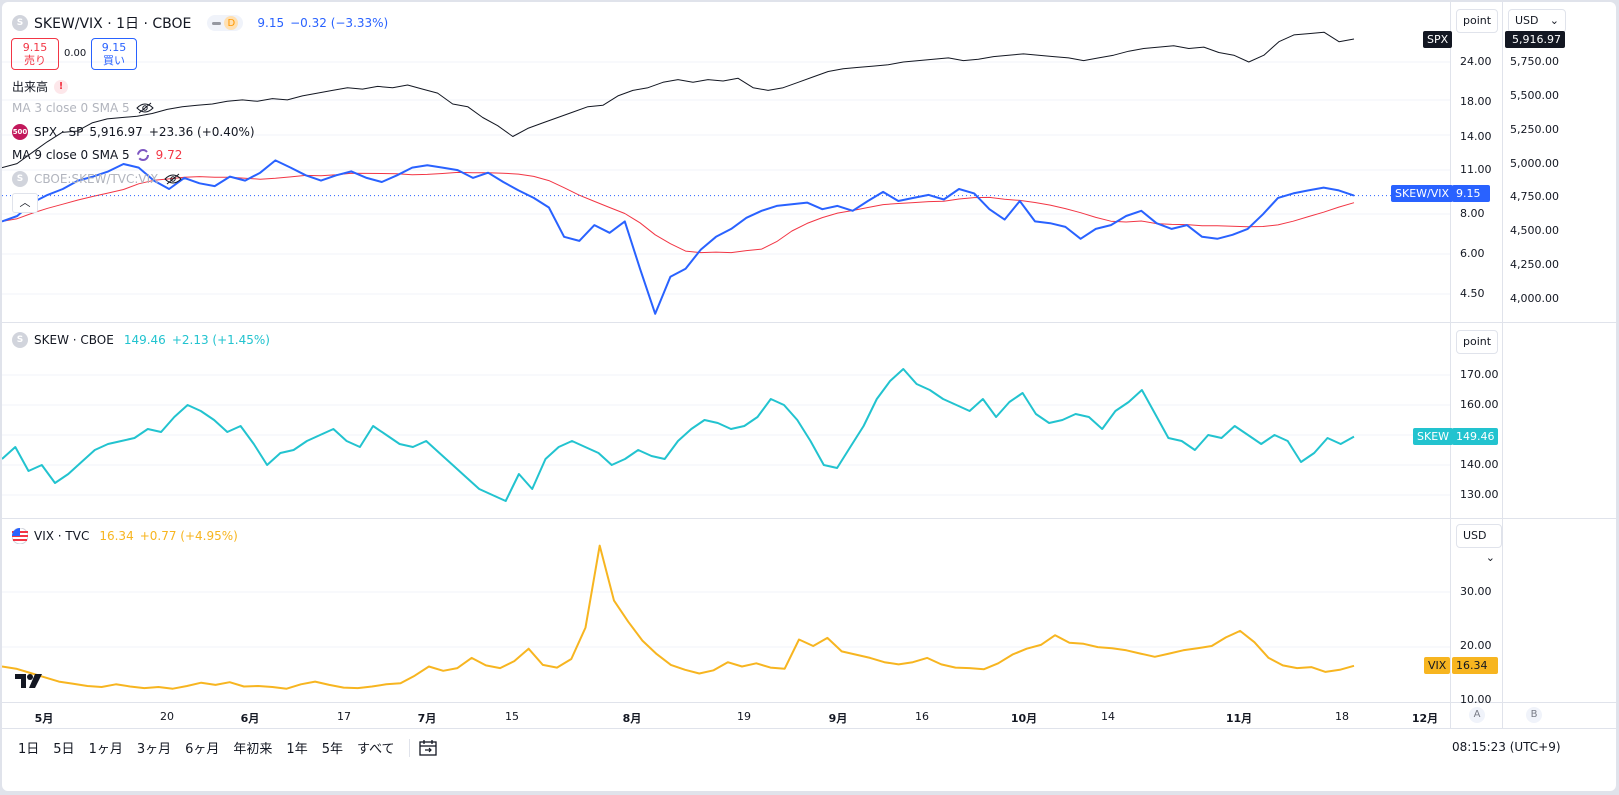 This screenshot has width=1619, height=795. What do you see at coordinates (744, 716) in the screenshot?
I see `time-tick-label: 19` at bounding box center [744, 716].